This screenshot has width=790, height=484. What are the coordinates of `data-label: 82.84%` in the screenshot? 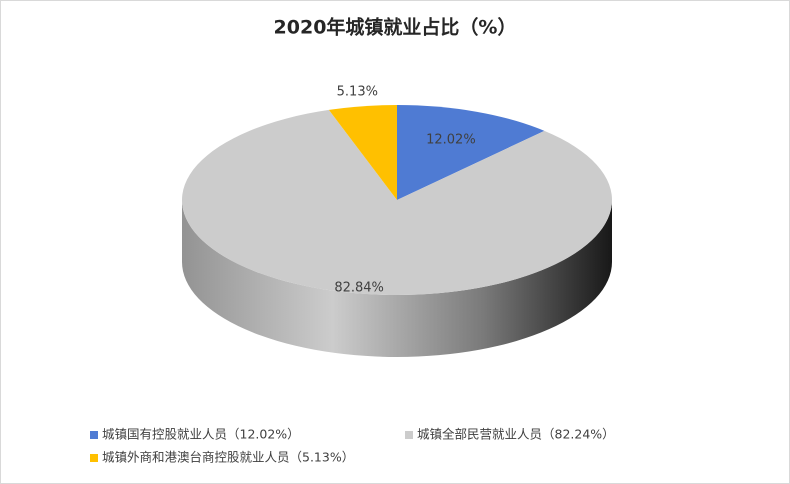 It's located at (359, 288).